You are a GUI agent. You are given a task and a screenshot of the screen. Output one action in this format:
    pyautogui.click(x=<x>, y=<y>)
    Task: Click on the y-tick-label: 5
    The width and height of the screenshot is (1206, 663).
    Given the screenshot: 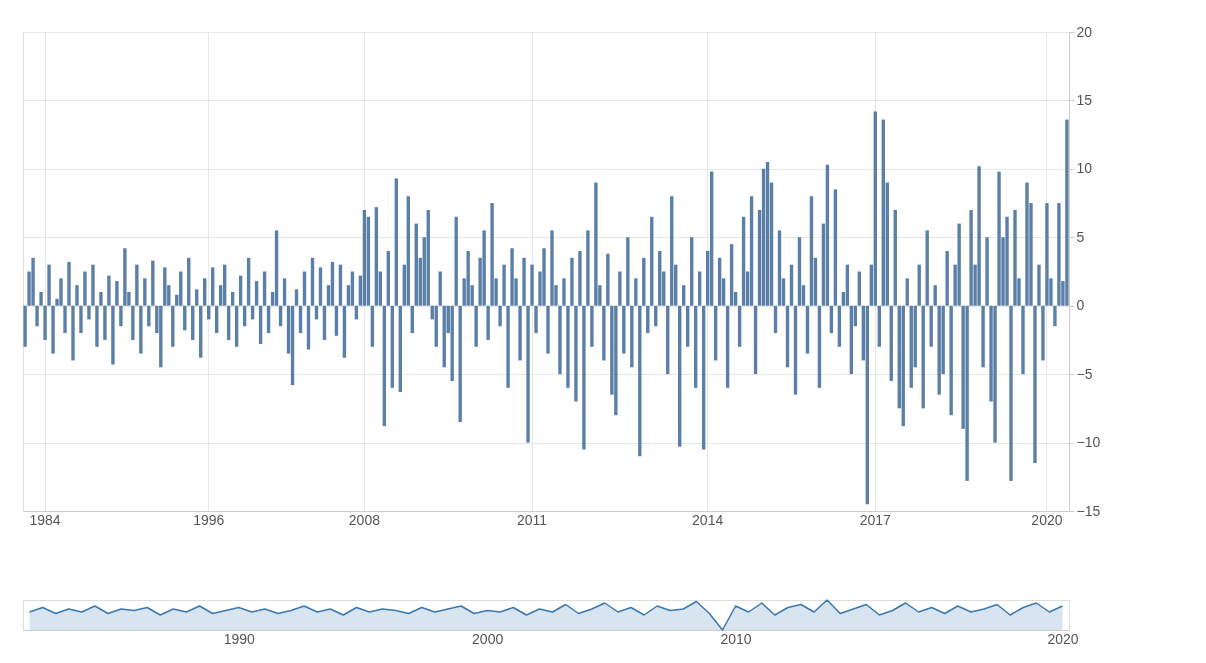 What is the action you would take?
    pyautogui.click(x=1080, y=236)
    